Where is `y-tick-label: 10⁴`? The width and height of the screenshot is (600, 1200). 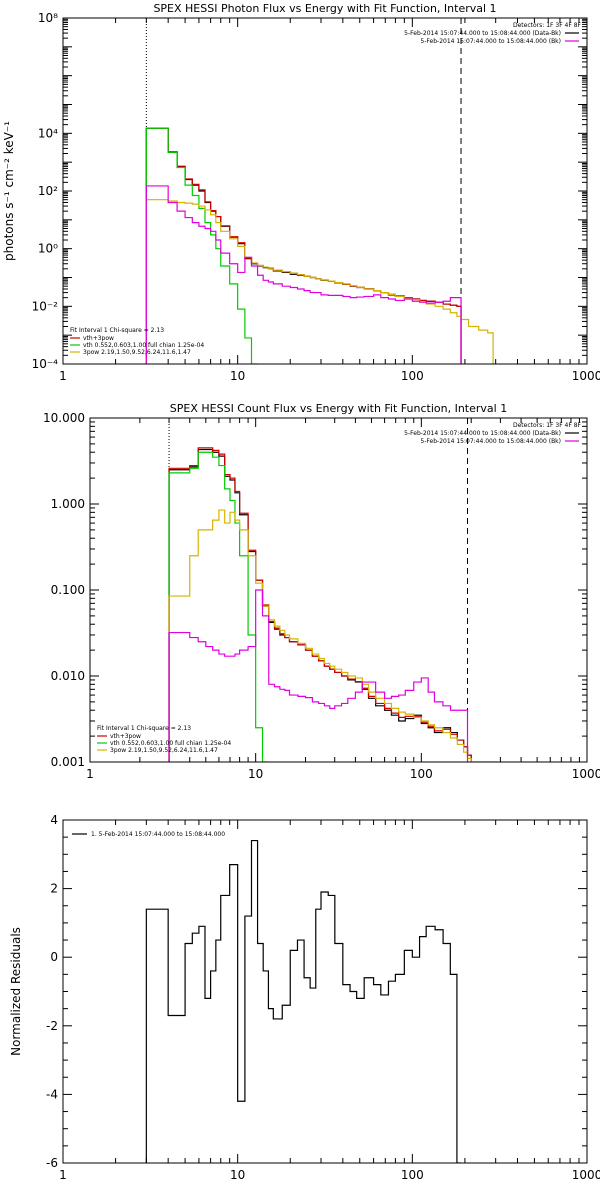
y-tick-label: 10⁴ is located at coordinates (48, 133).